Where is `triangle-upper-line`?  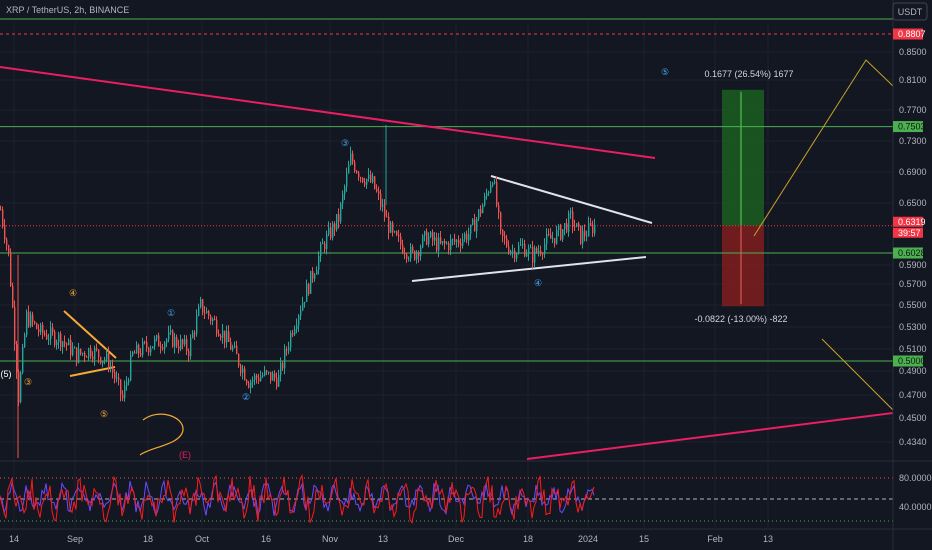
triangle-upper-line is located at coordinates (571, 199).